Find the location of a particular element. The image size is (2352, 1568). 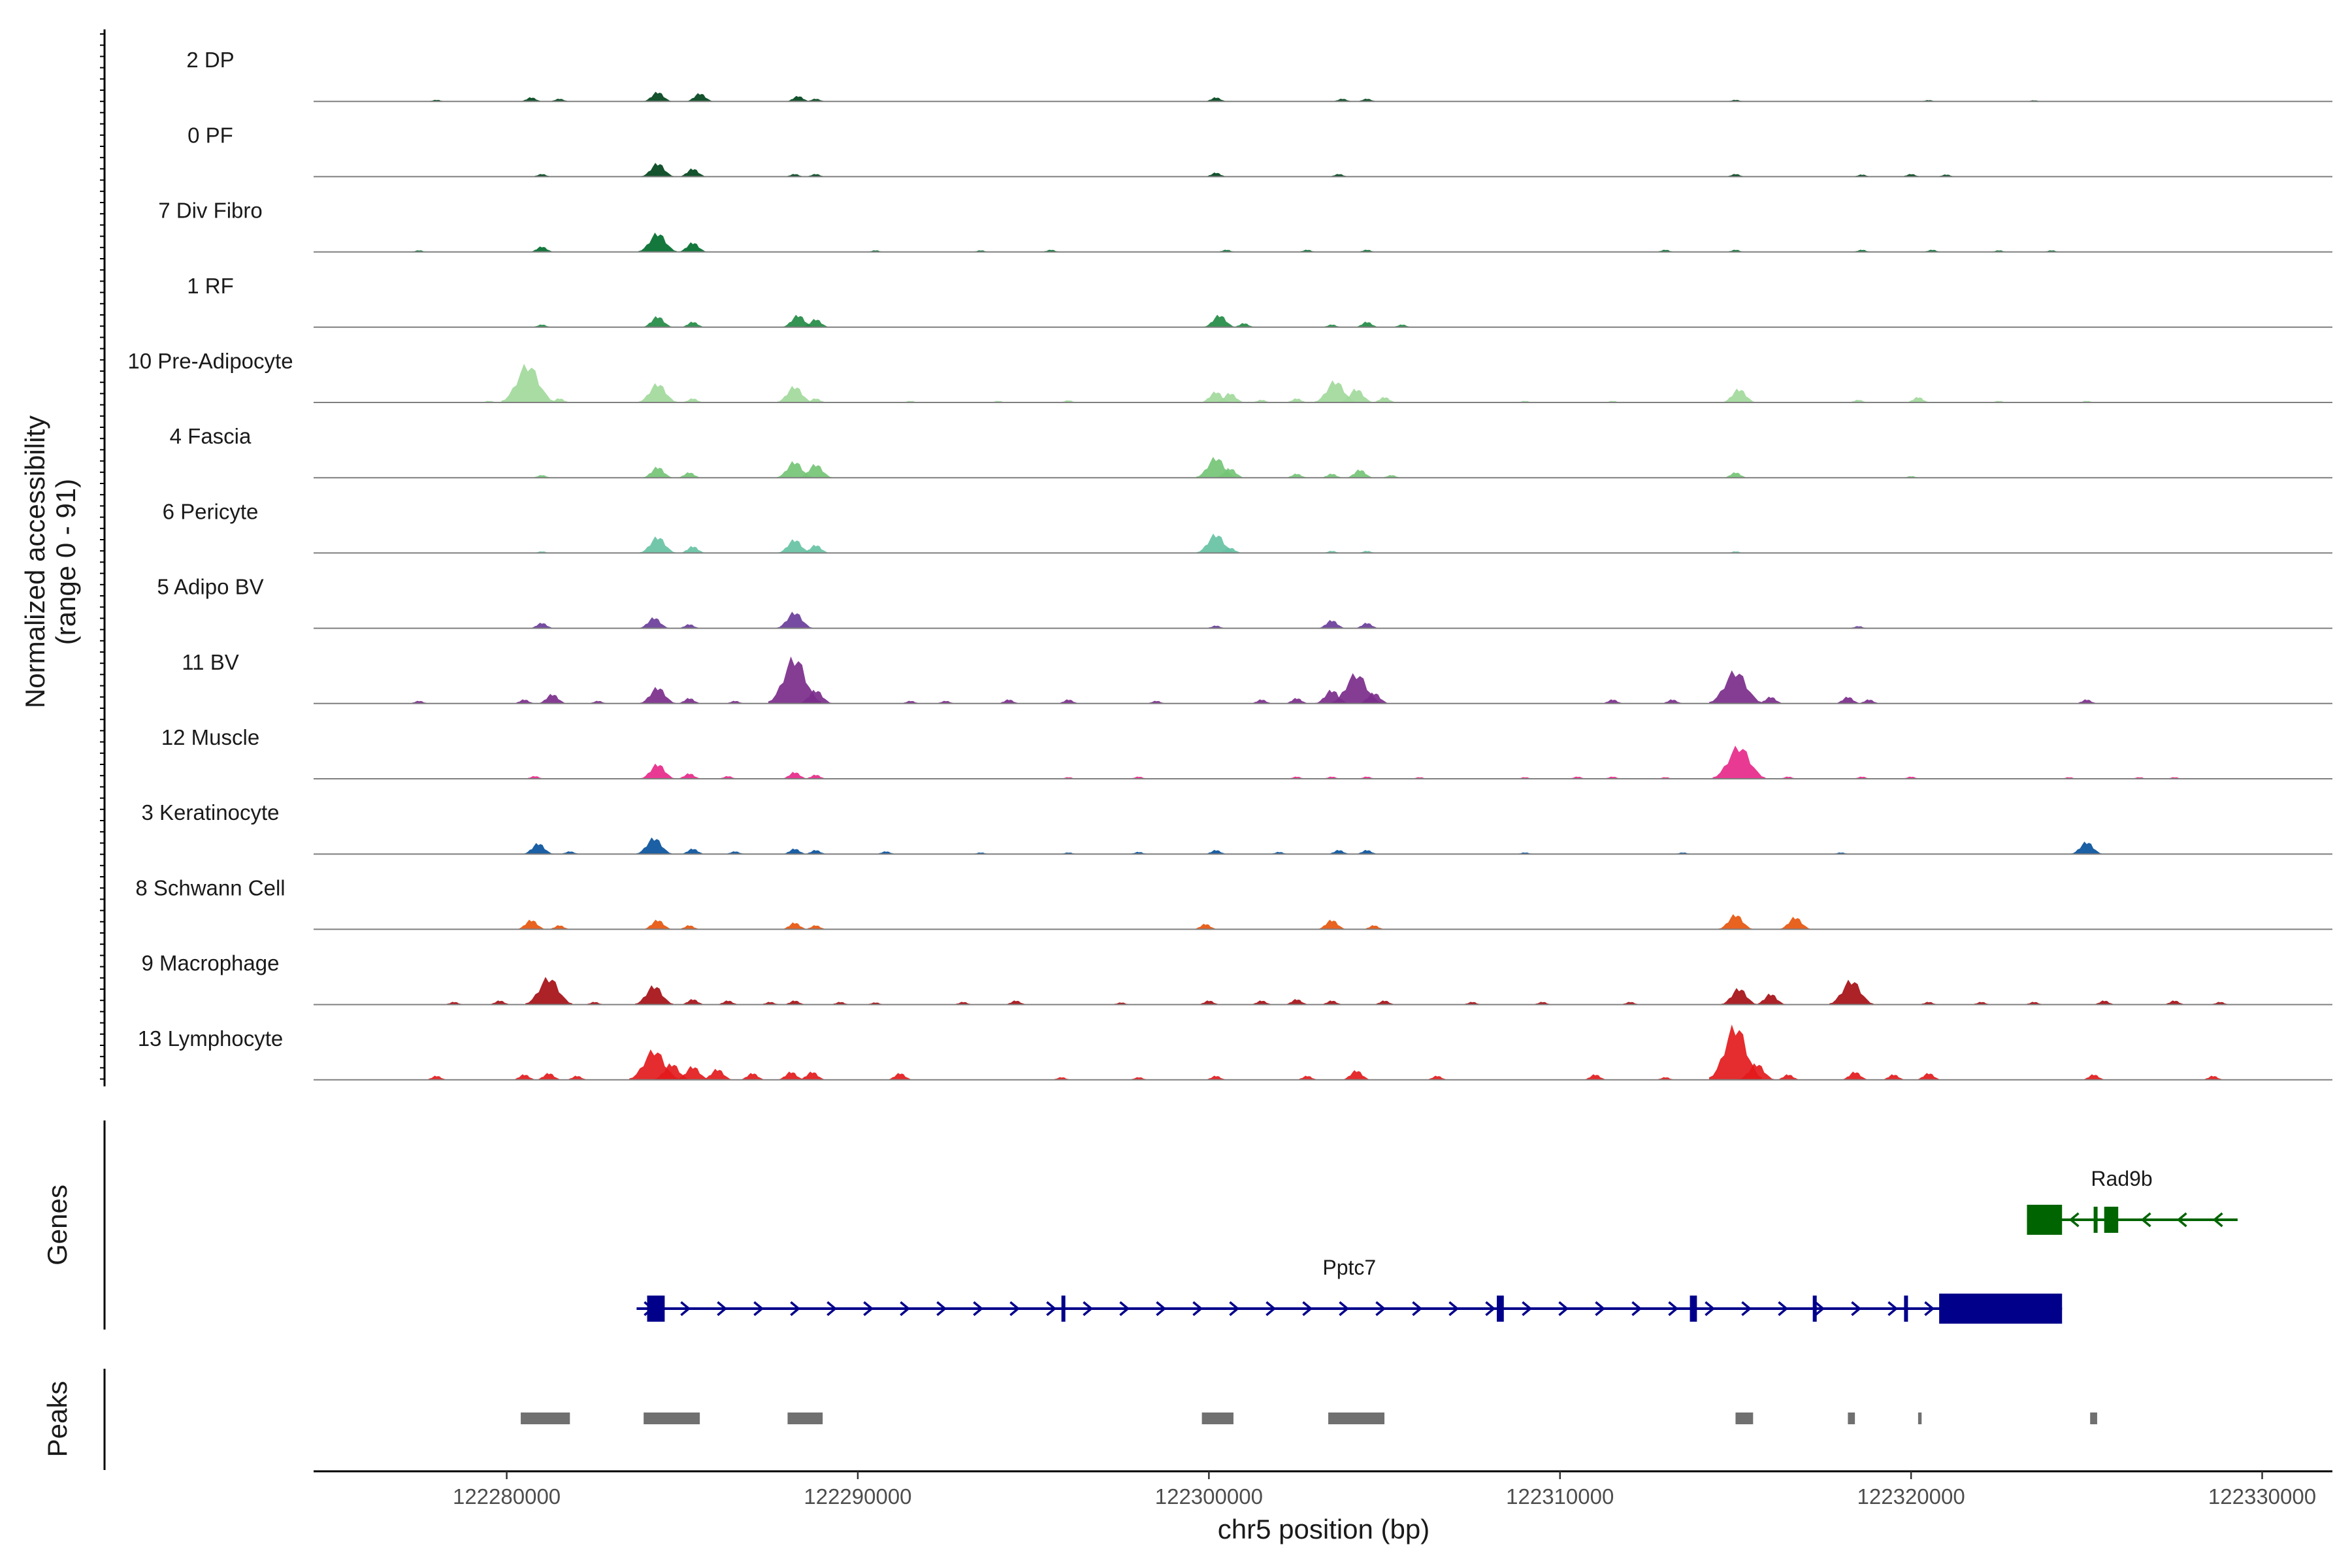

track-label: 4 Fascia is located at coordinates (211, 436).